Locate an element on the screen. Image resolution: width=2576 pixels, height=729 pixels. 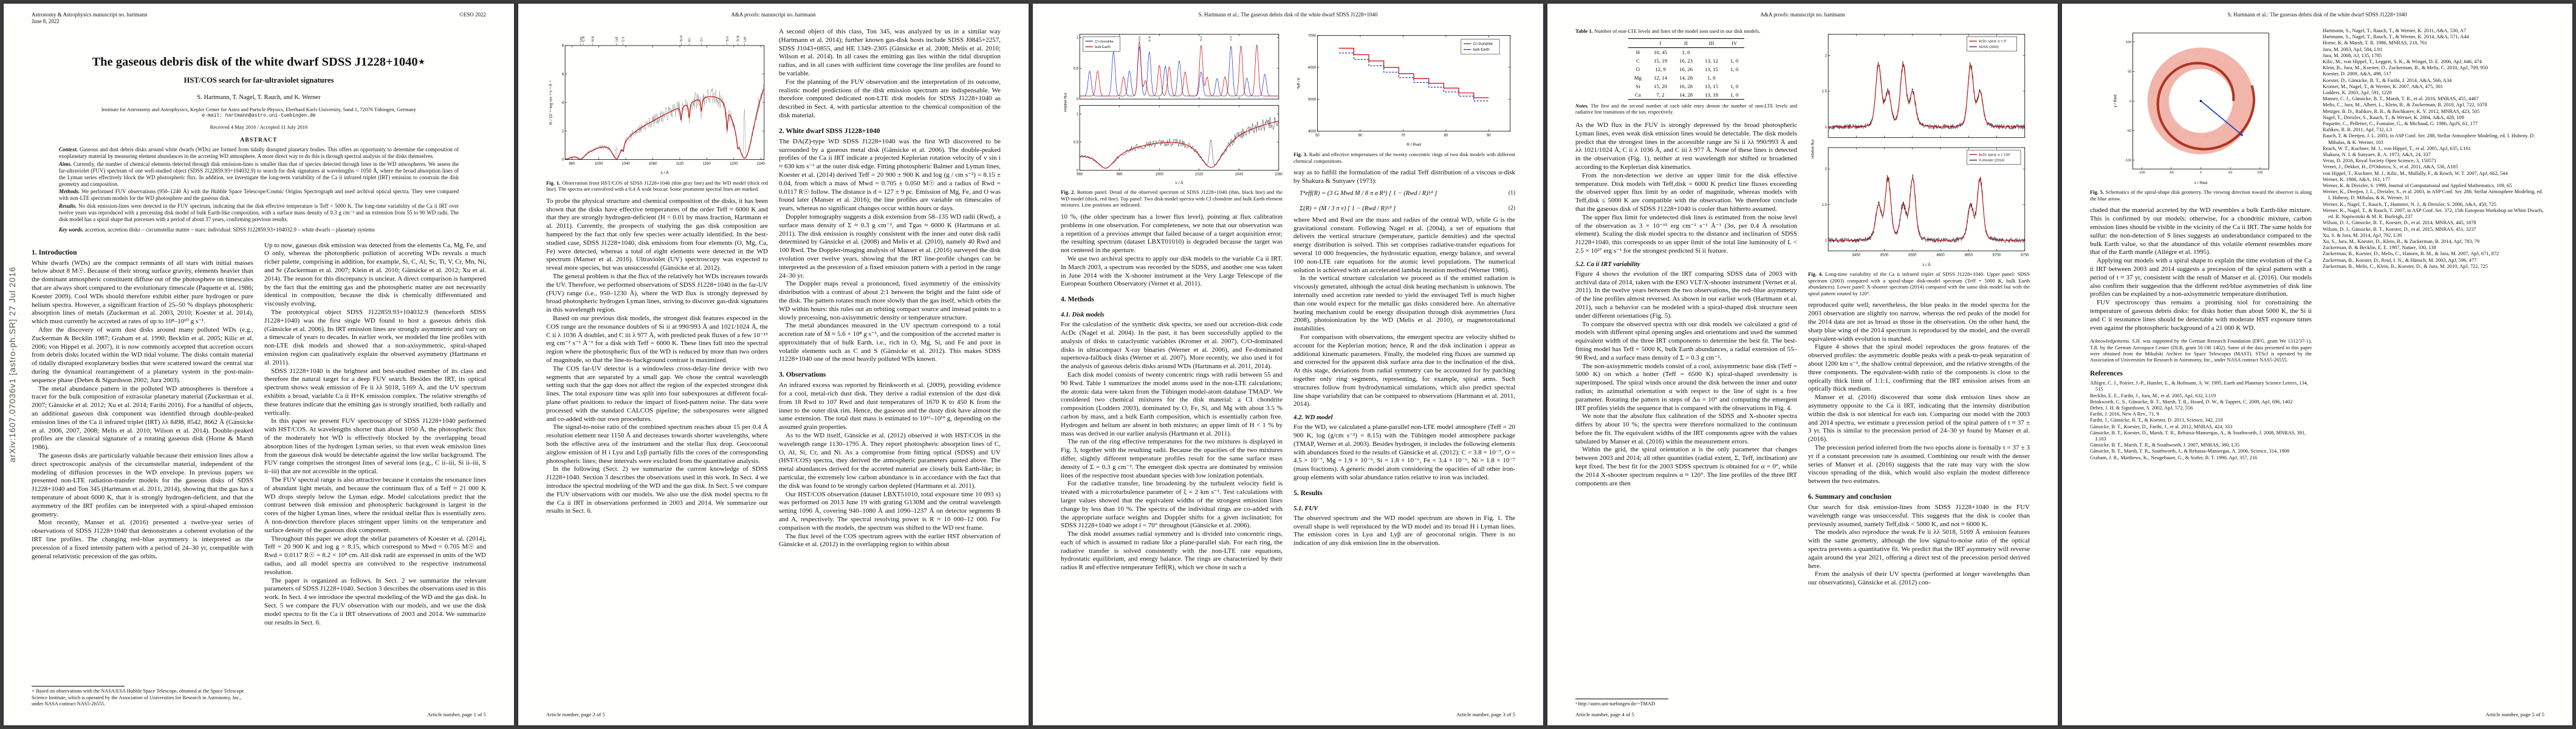
svg-text: AcDc spiral, α = 0° is located at coordinates (1993, 42).